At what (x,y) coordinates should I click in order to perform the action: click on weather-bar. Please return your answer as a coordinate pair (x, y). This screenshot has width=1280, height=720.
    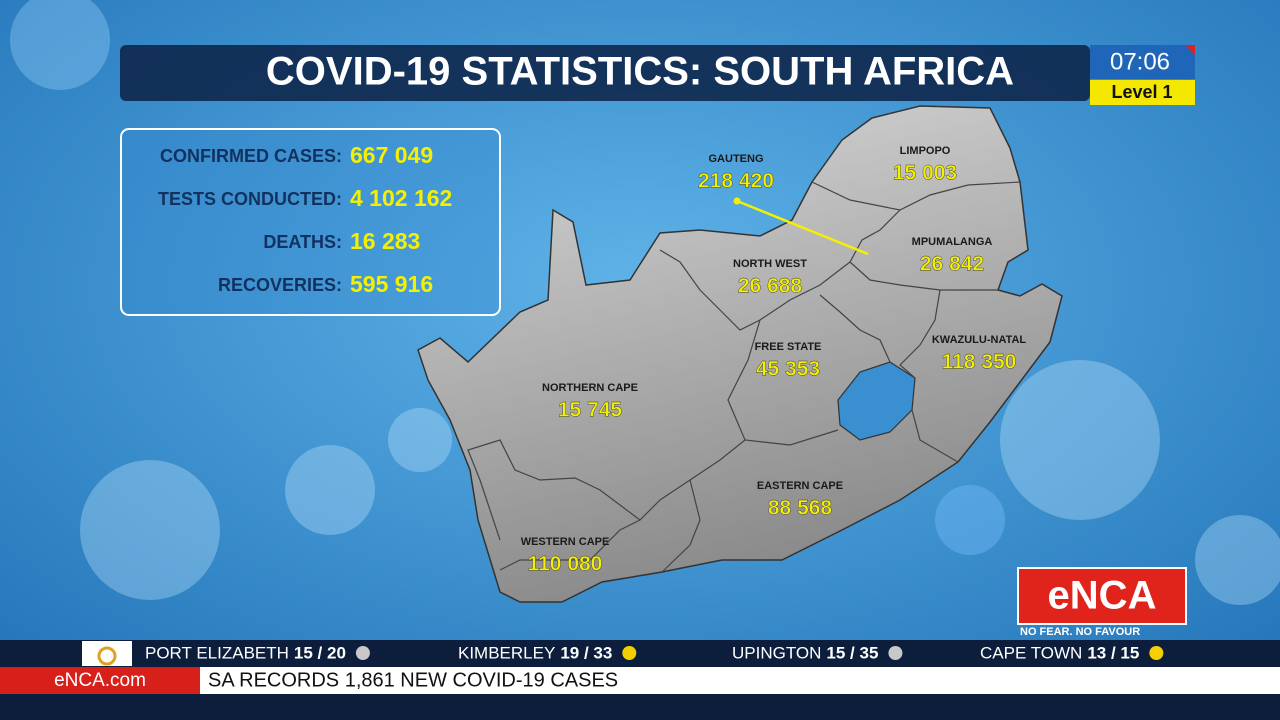
    Looking at the image, I should click on (640, 653).